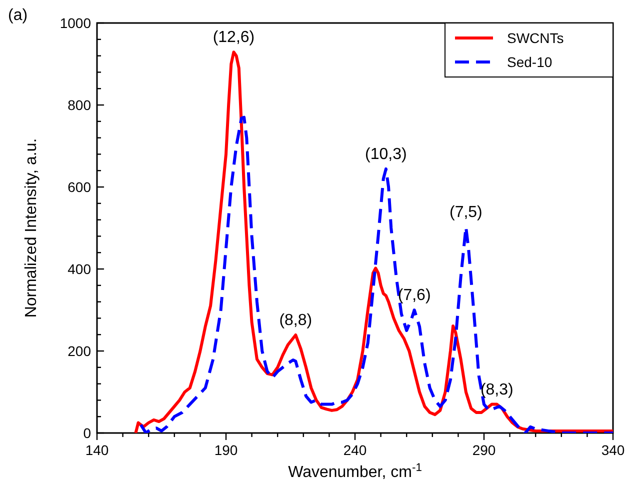 The height and width of the screenshot is (497, 627). What do you see at coordinates (414, 295) in the screenshot?
I see `annotation: (7,6)` at bounding box center [414, 295].